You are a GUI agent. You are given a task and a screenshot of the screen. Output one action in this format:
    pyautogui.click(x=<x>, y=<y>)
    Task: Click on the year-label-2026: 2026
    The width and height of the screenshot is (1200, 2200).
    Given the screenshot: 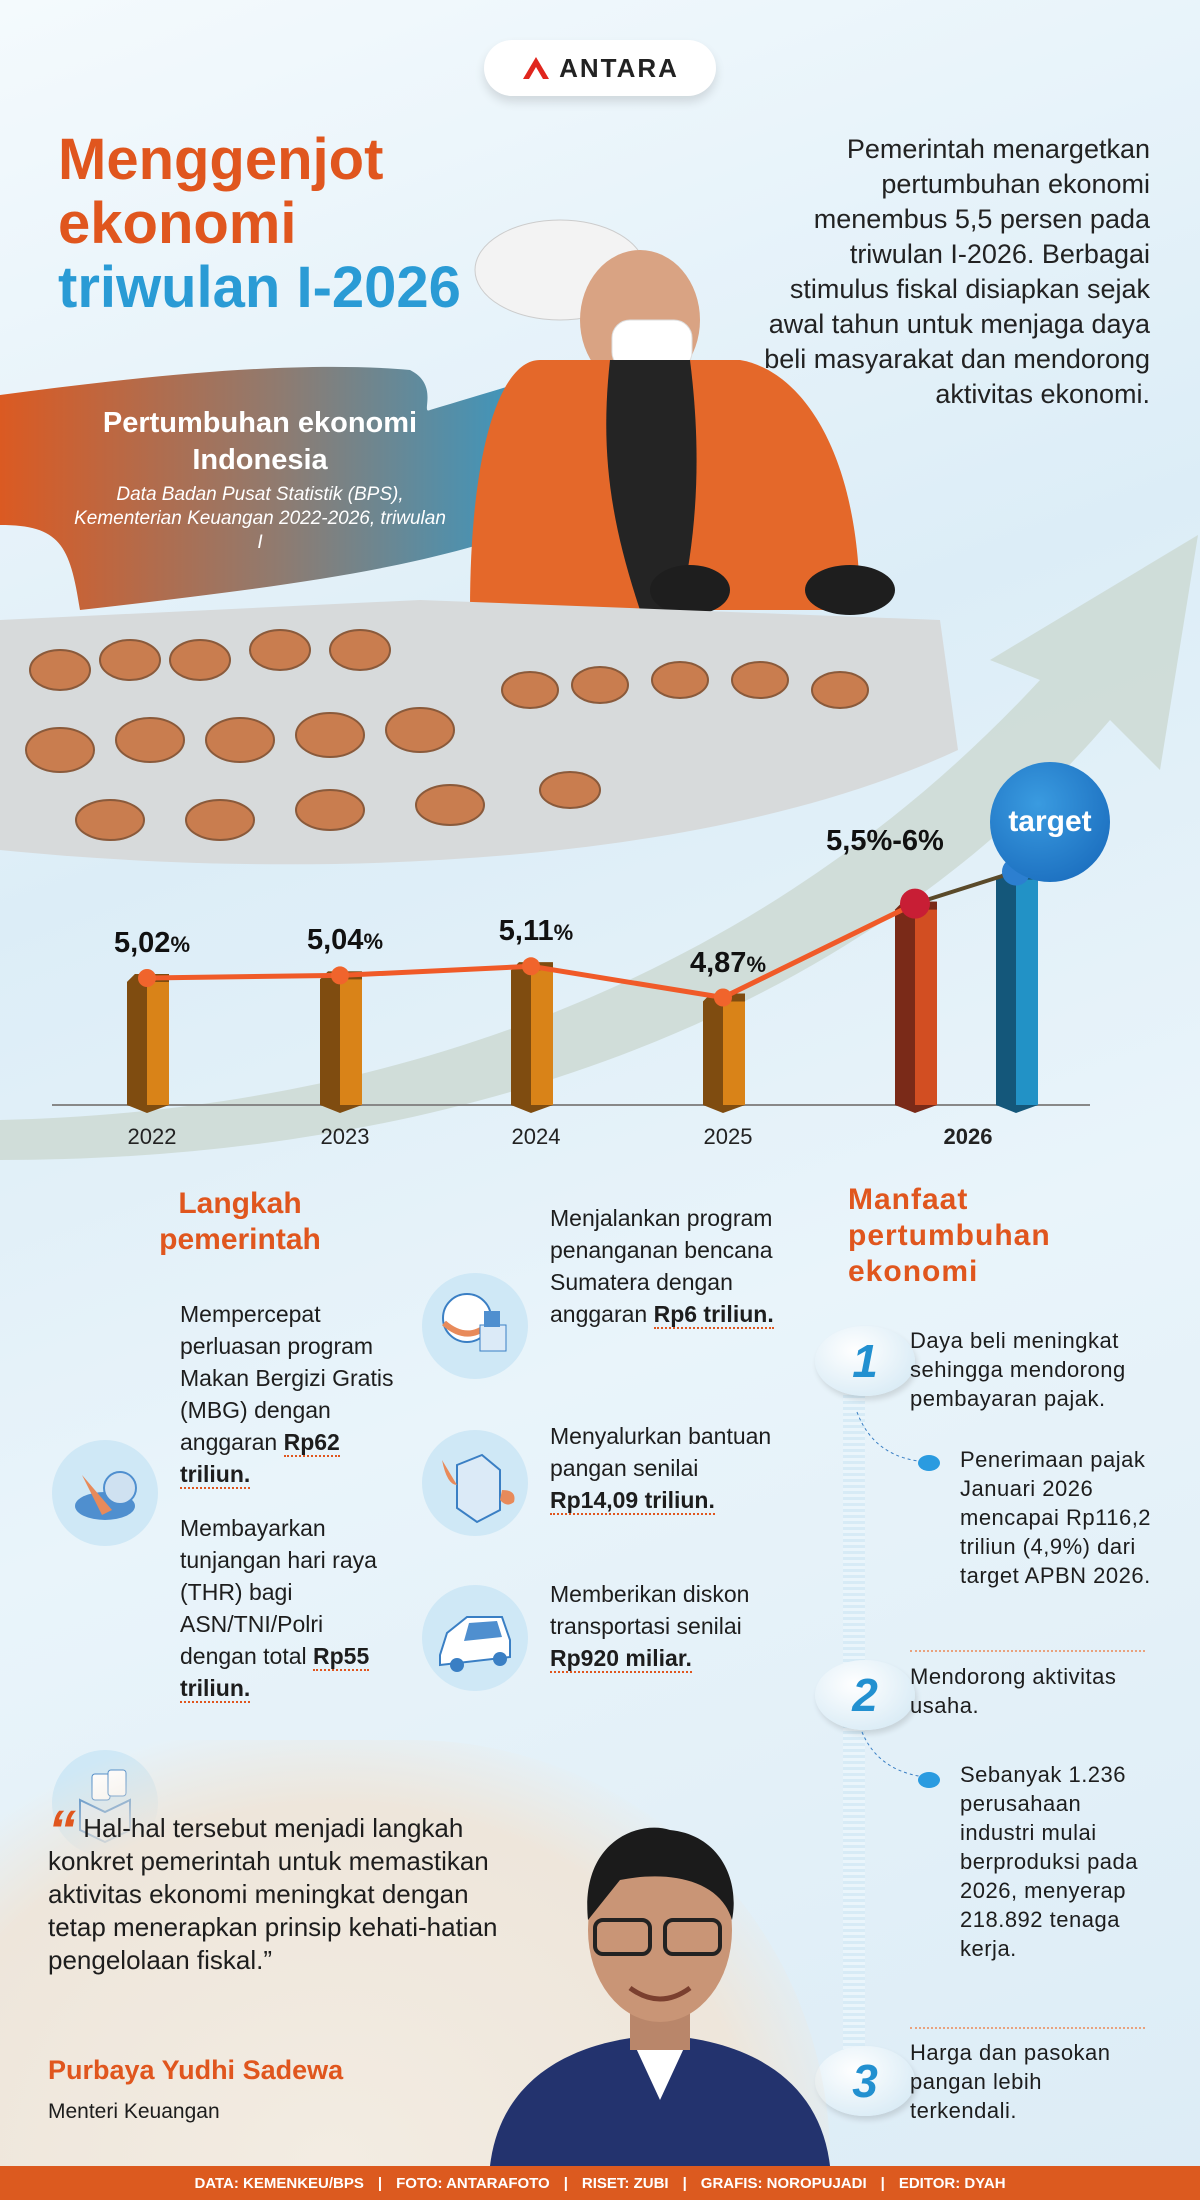 What is the action you would take?
    pyautogui.click(x=968, y=1136)
    